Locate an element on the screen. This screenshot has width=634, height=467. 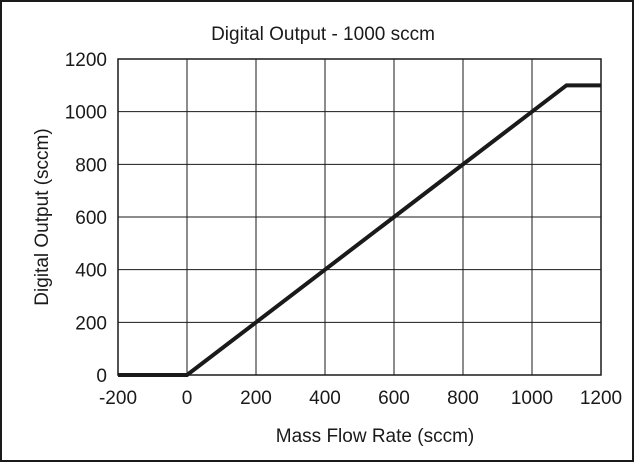
x-axis-label: Mass Flow Rate (sccm) is located at coordinates (375, 436).